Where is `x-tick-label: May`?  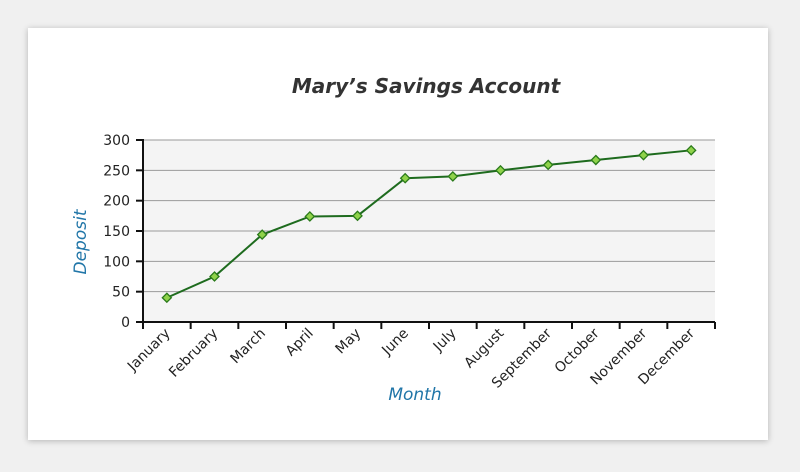 x-tick-label: May is located at coordinates (349, 342).